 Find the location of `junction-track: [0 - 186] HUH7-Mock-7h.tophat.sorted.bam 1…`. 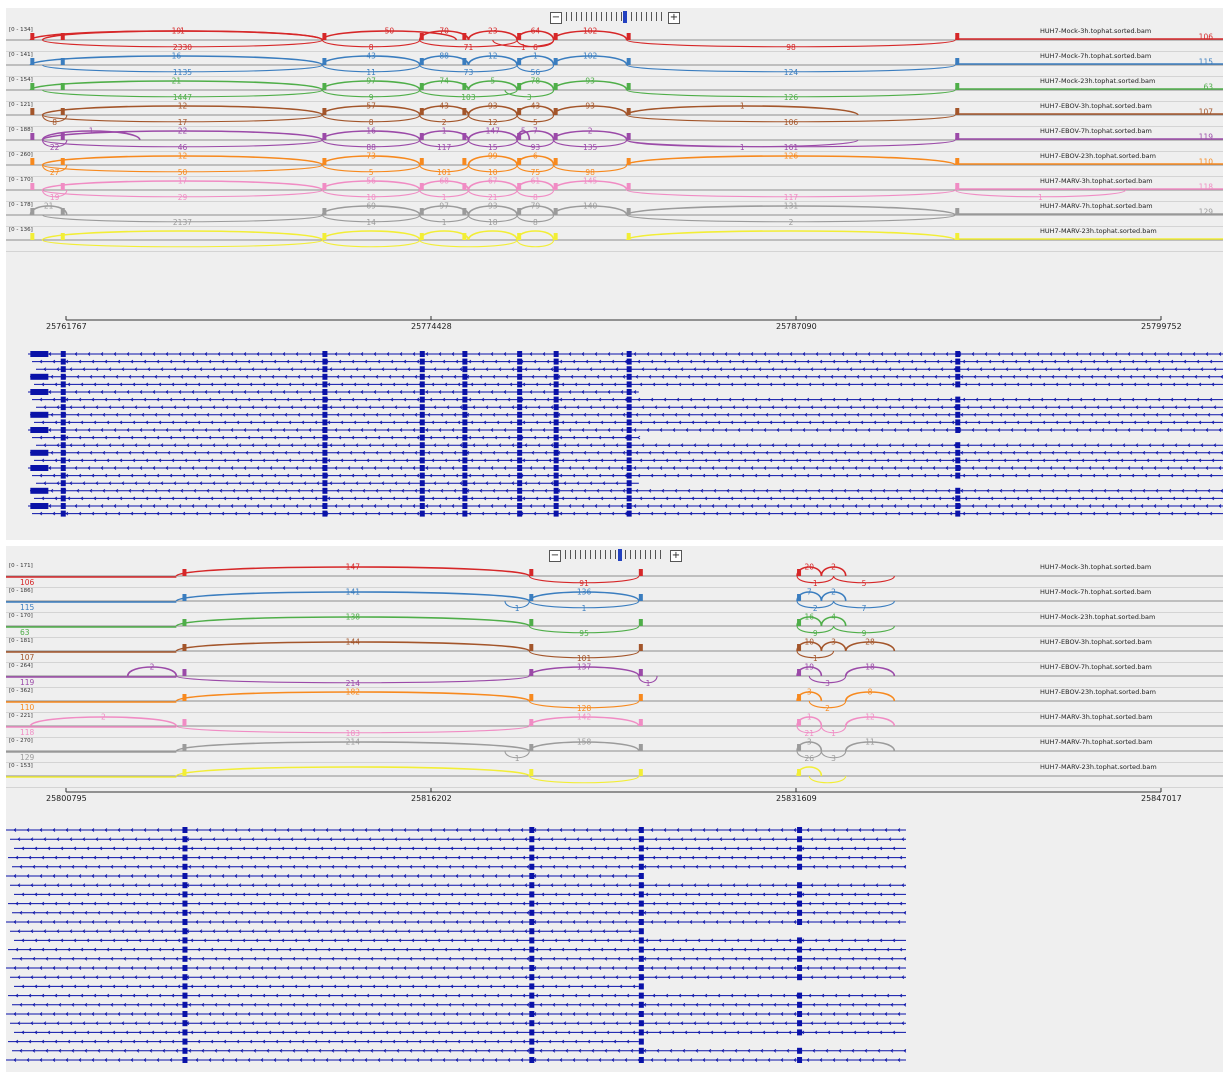

junction-track: [0 - 186] HUH7-Mock-7h.tophat.sorted.bam 1… is located at coordinates (614, 600).